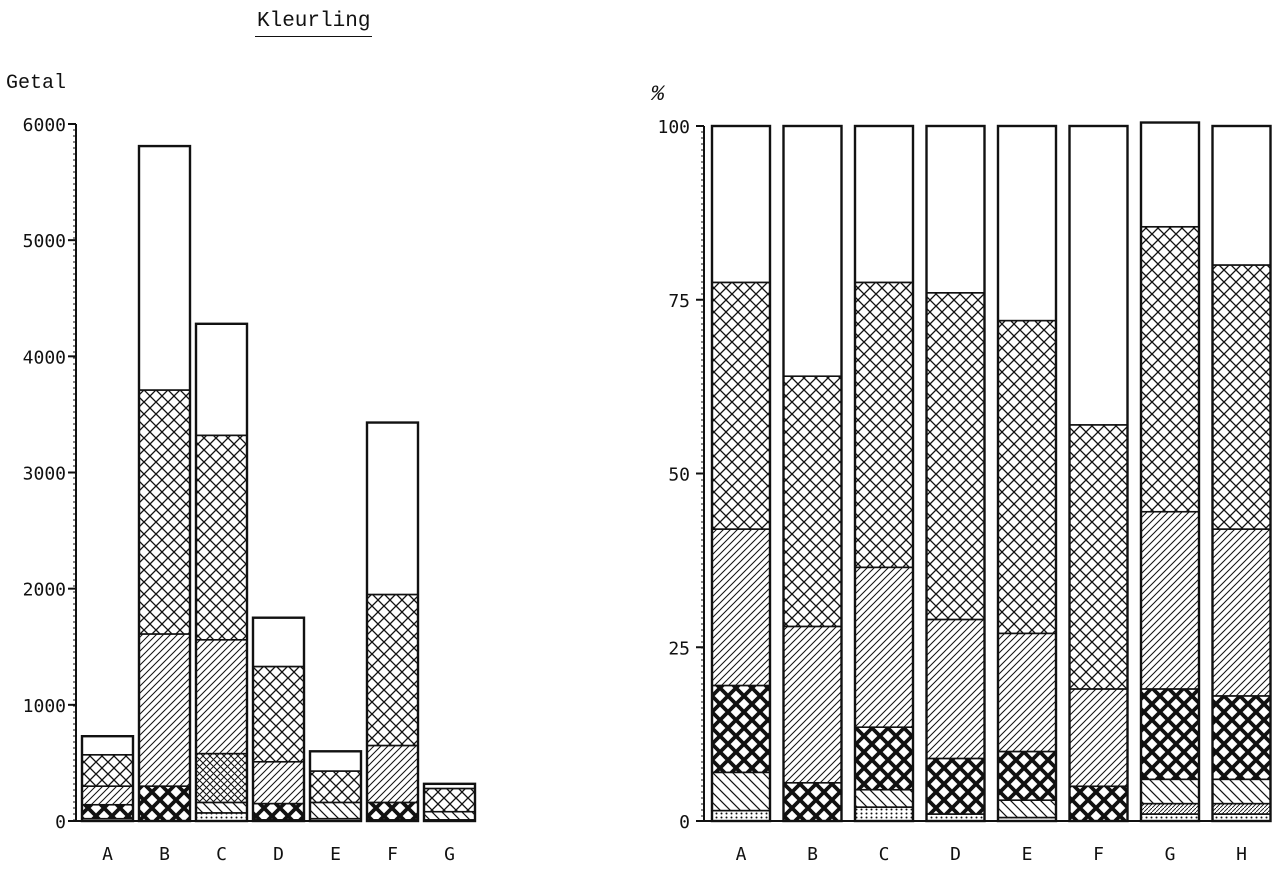 The width and height of the screenshot is (1274, 870). I want to click on y-tick-label: 3000, so click(44, 474).